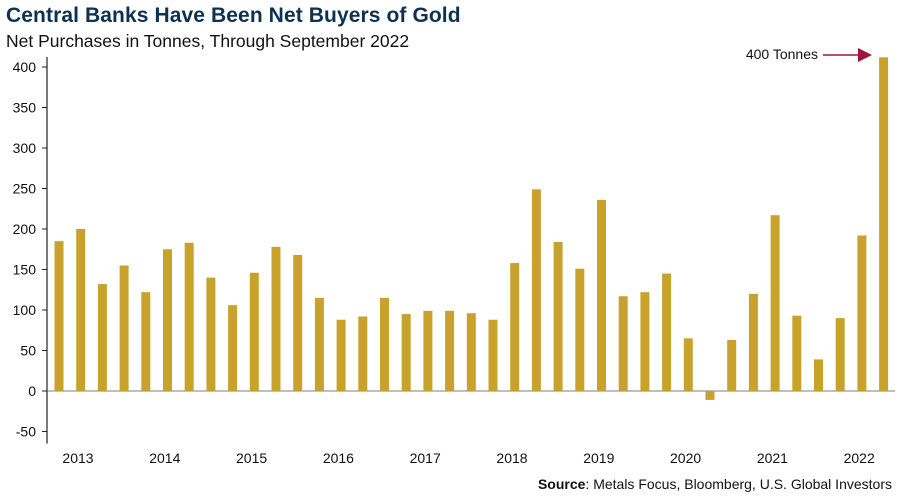 Image resolution: width=900 pixels, height=498 pixels. What do you see at coordinates (775, 303) in the screenshot?
I see `bar-2021-q2` at bounding box center [775, 303].